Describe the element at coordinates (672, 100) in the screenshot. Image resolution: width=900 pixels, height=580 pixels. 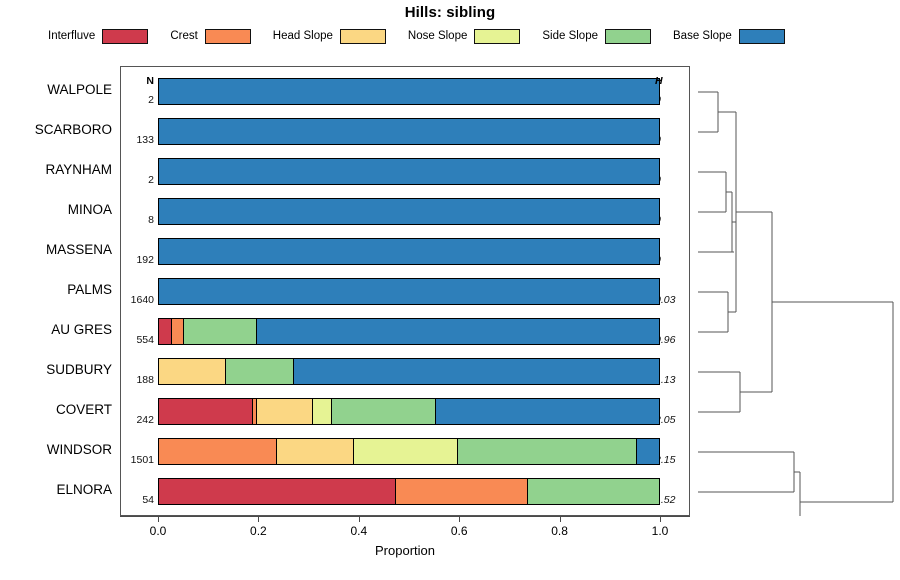
I see `h-value-walpole: 0` at that location.